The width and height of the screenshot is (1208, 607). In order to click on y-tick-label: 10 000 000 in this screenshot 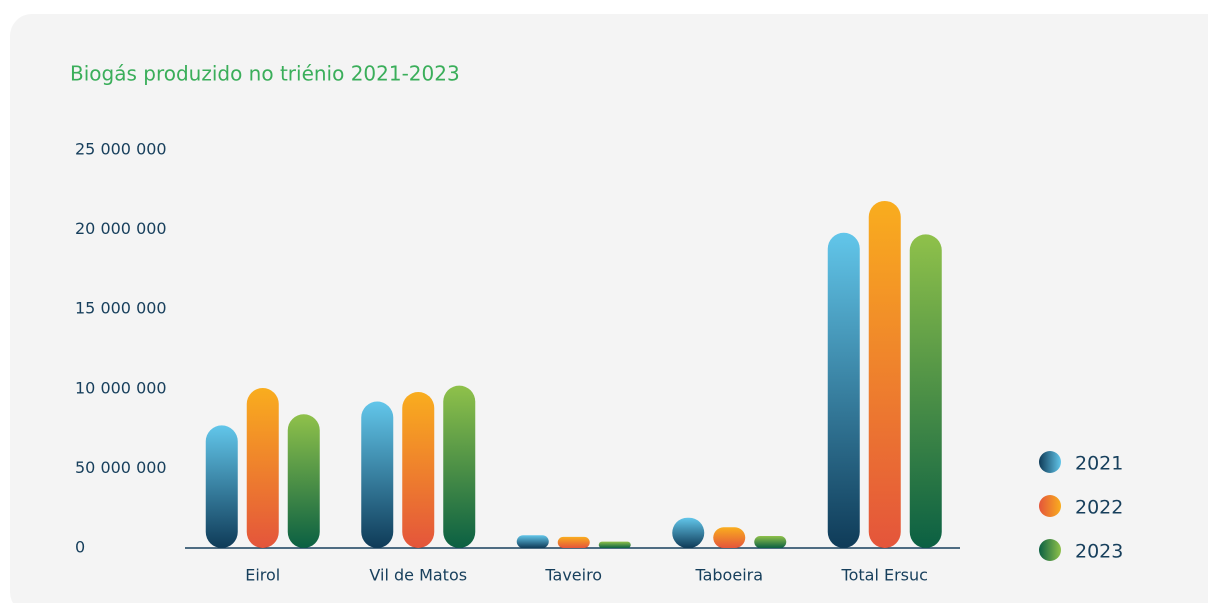, I will do `click(121, 387)`.